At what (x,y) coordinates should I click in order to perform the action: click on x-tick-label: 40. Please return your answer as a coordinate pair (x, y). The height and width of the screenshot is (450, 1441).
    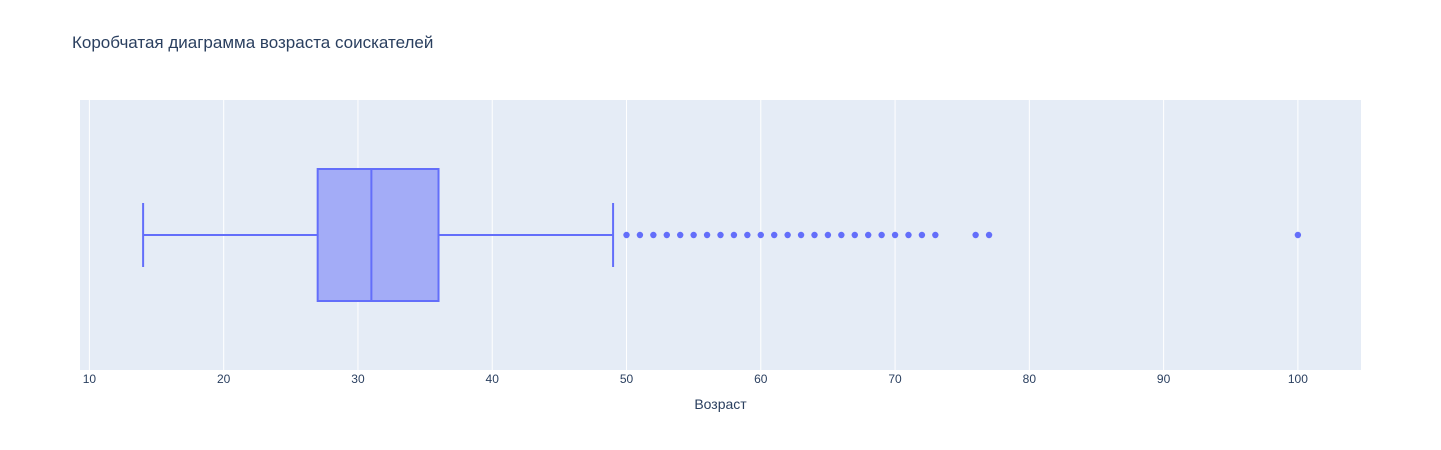
    Looking at the image, I should click on (493, 379).